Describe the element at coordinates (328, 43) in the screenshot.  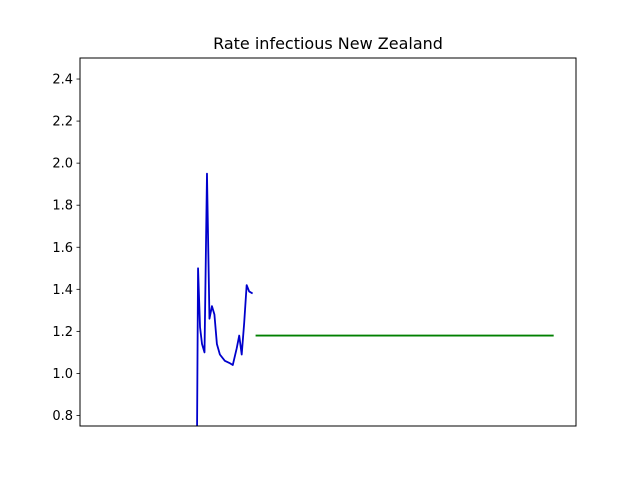
I see `chart-title: Rate infectious New Zealand` at that location.